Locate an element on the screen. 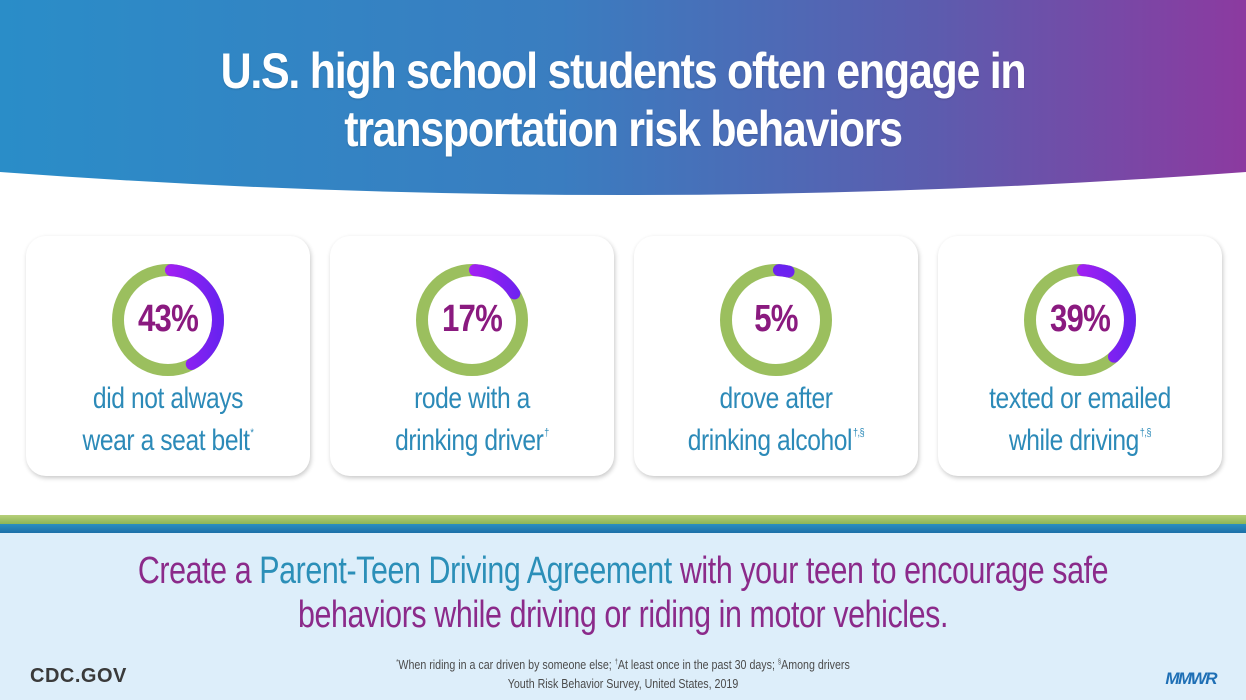  cta-text-prefix: Create a is located at coordinates (198, 571).